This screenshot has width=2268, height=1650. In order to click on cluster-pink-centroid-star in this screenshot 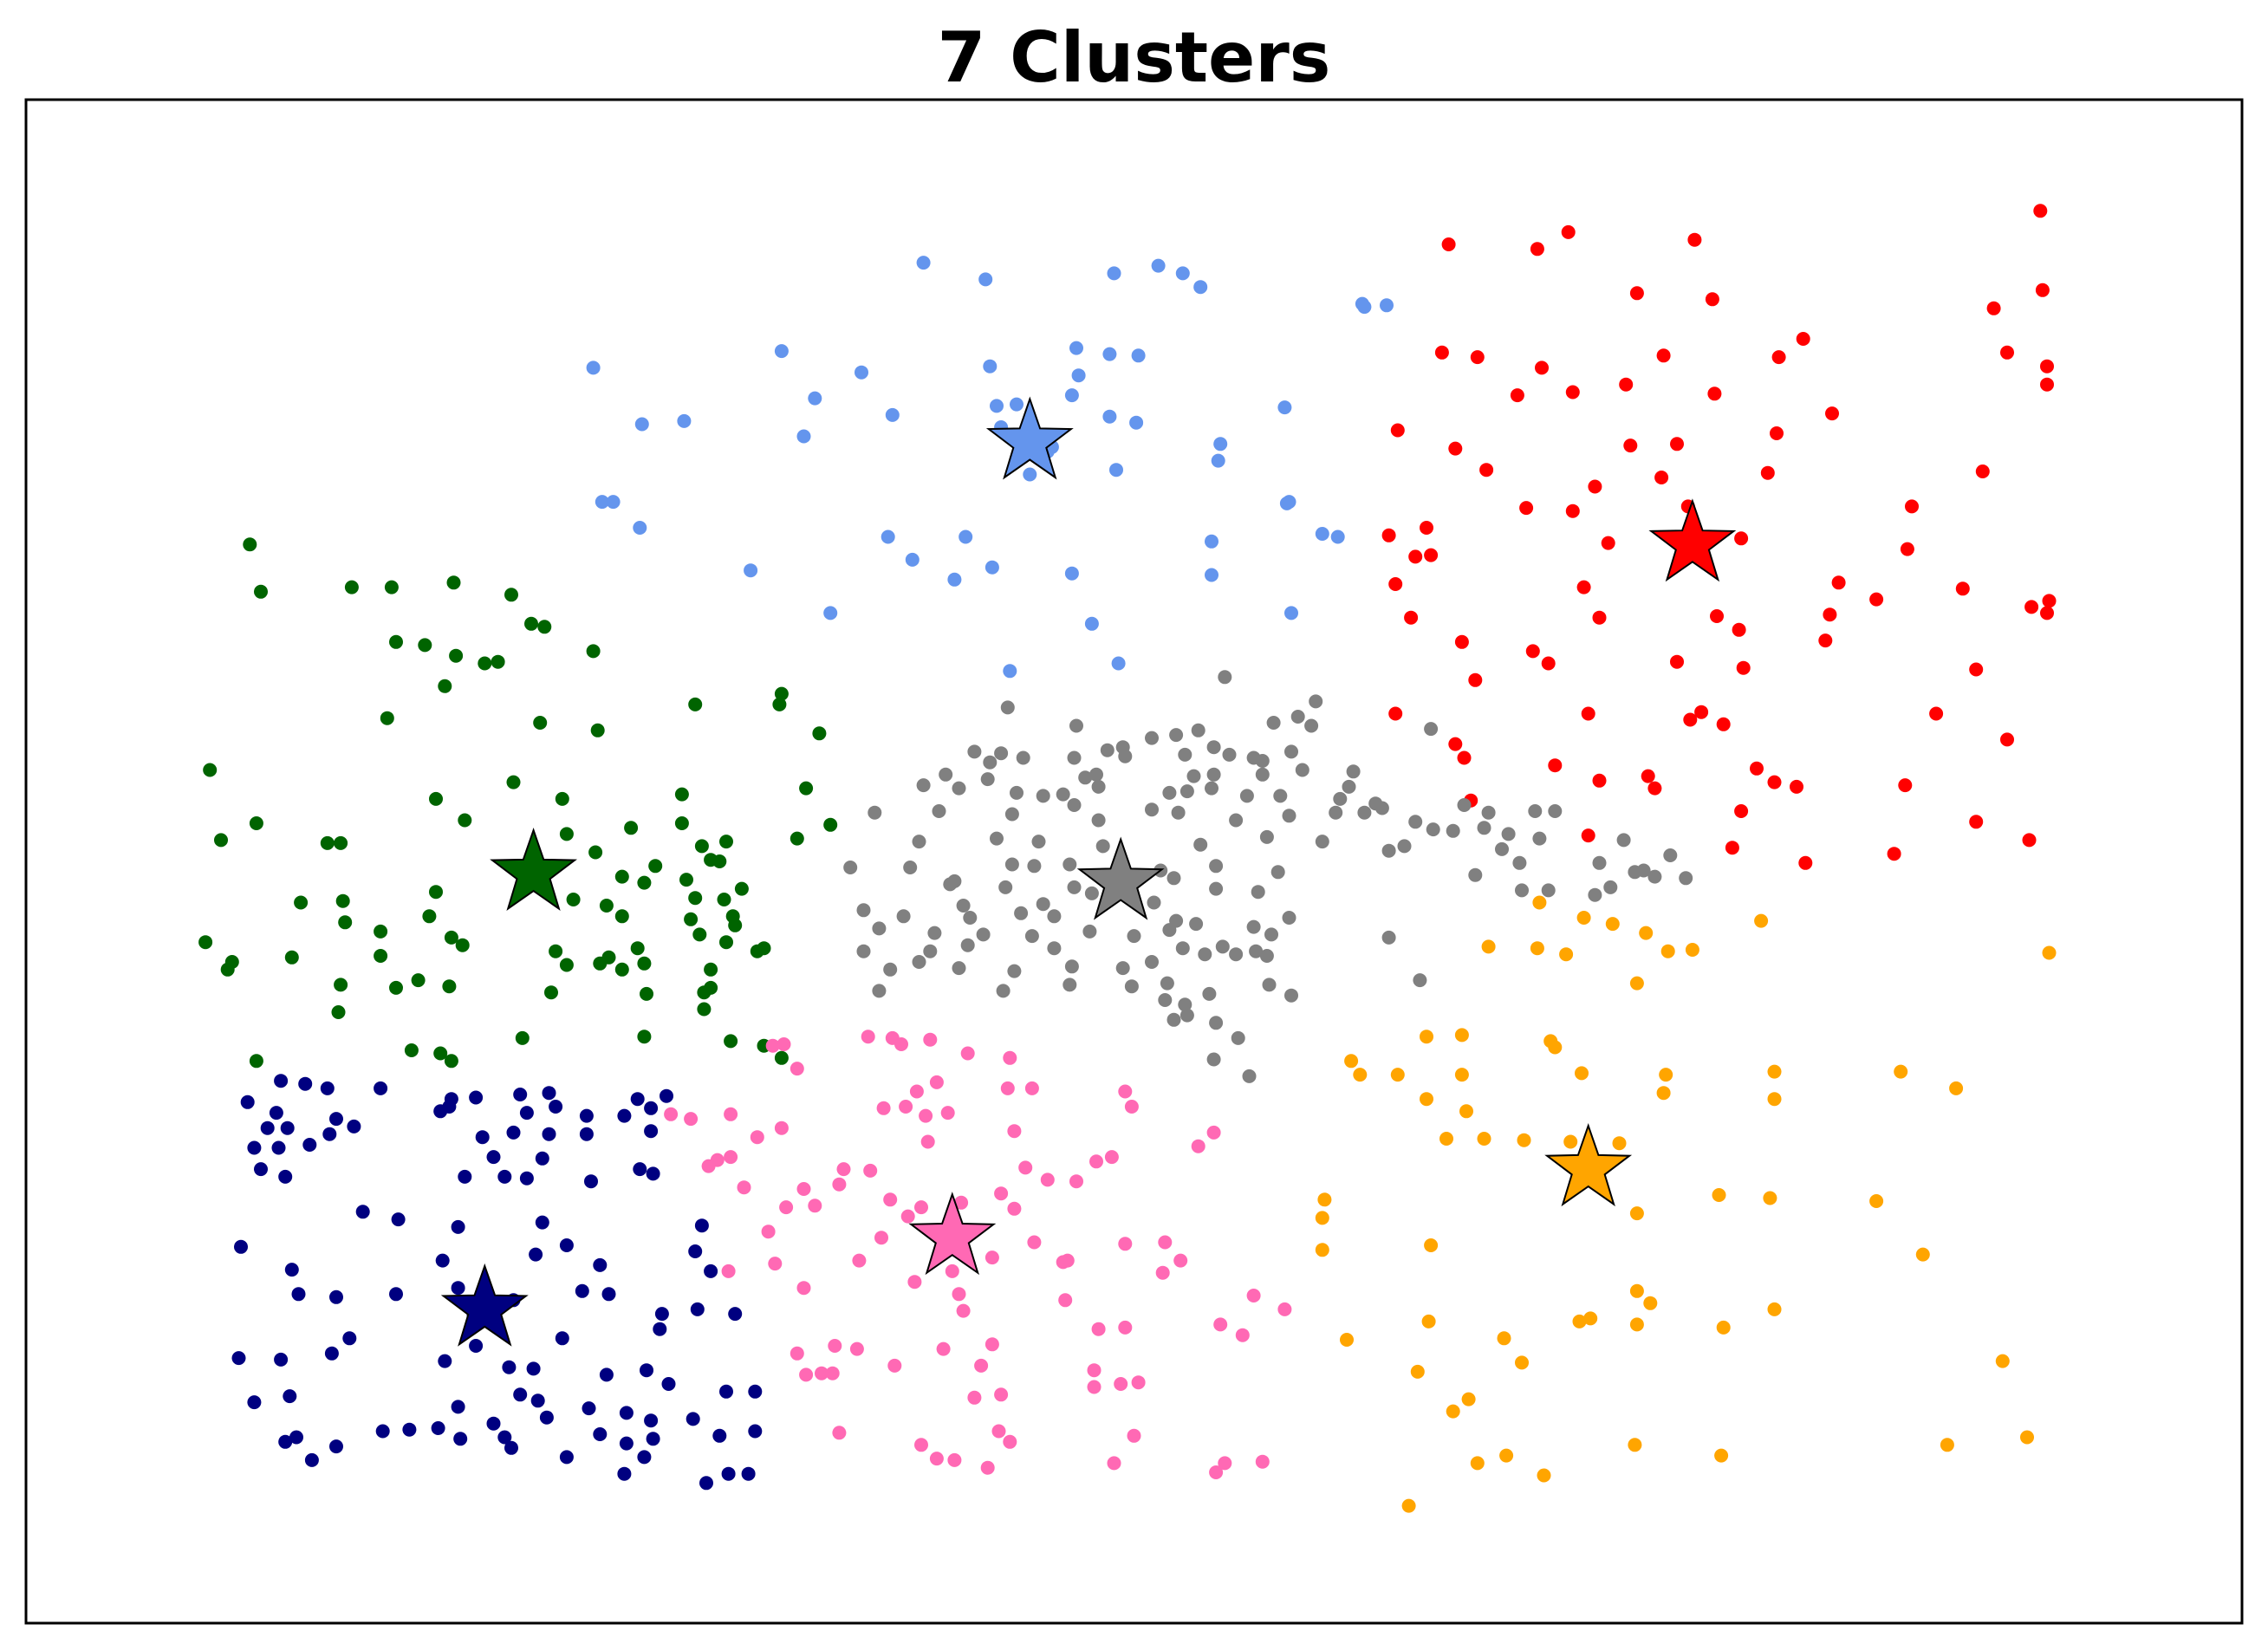, I will do `click(952, 1234)`.